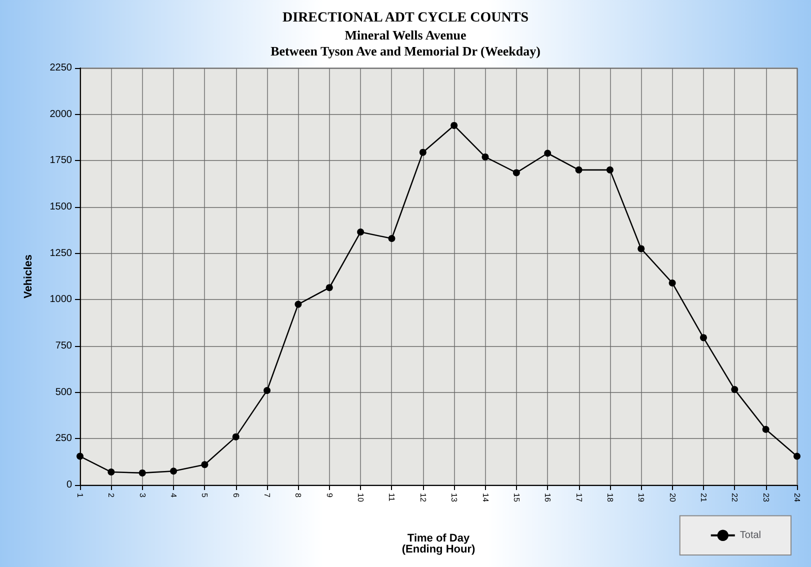 The height and width of the screenshot is (567, 811). Describe the element at coordinates (142, 495) in the screenshot. I see `x-tick-label: 3` at that location.